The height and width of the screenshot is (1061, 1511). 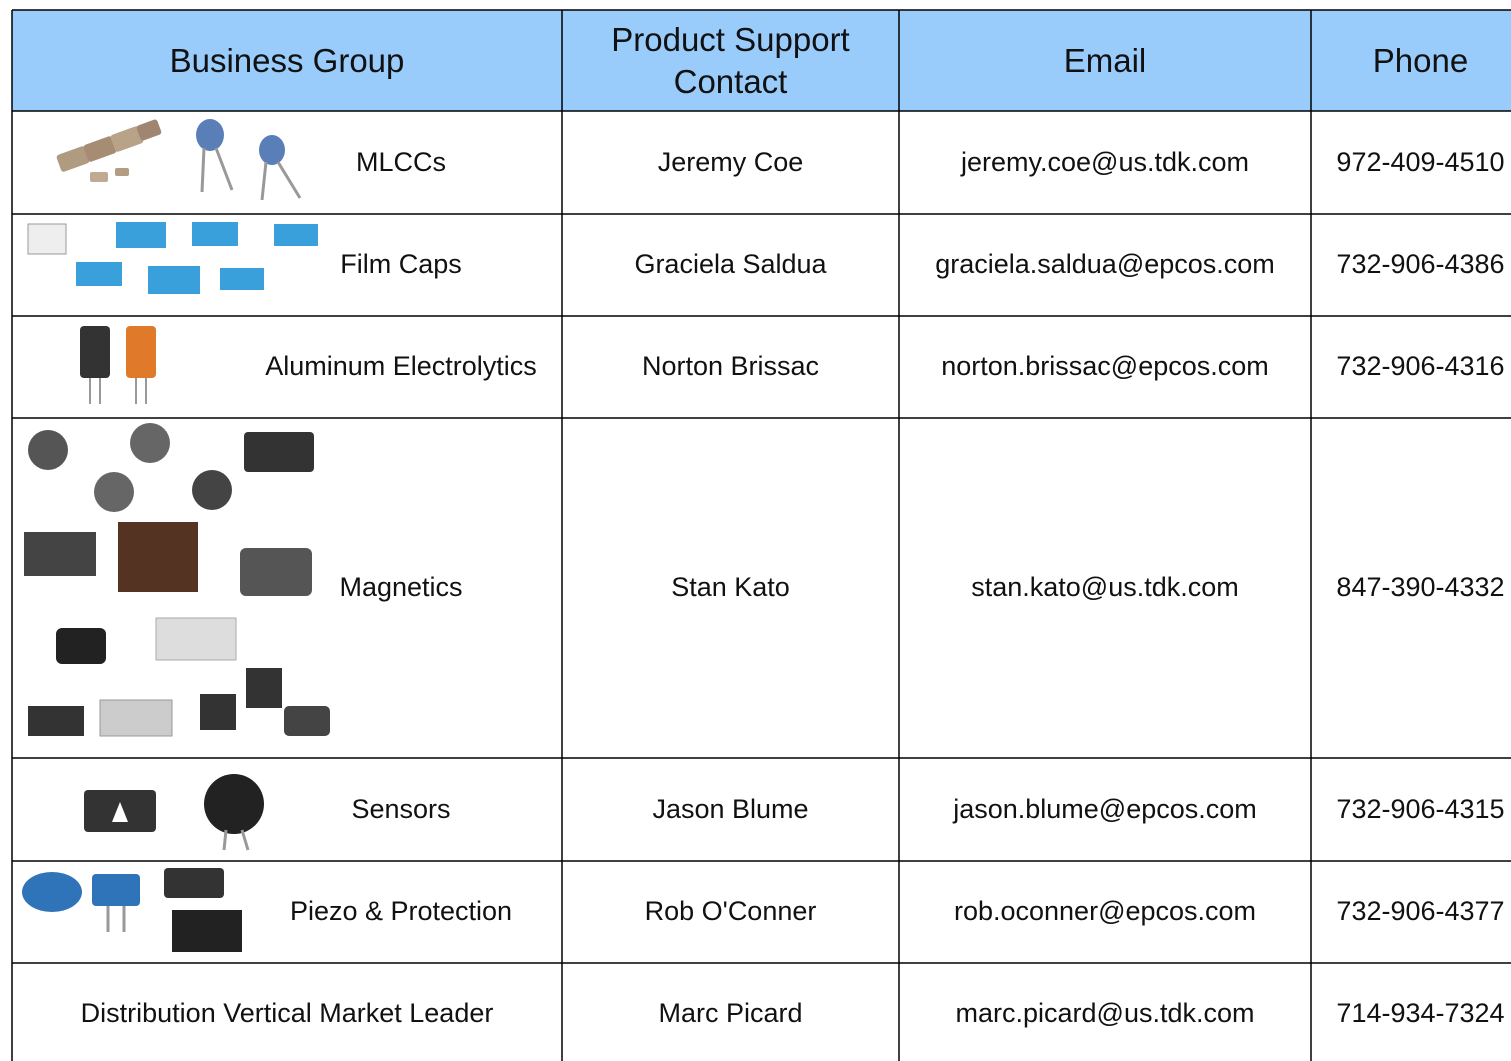 What do you see at coordinates (730, 60) in the screenshot?
I see `header-cell: Product Support Contact` at bounding box center [730, 60].